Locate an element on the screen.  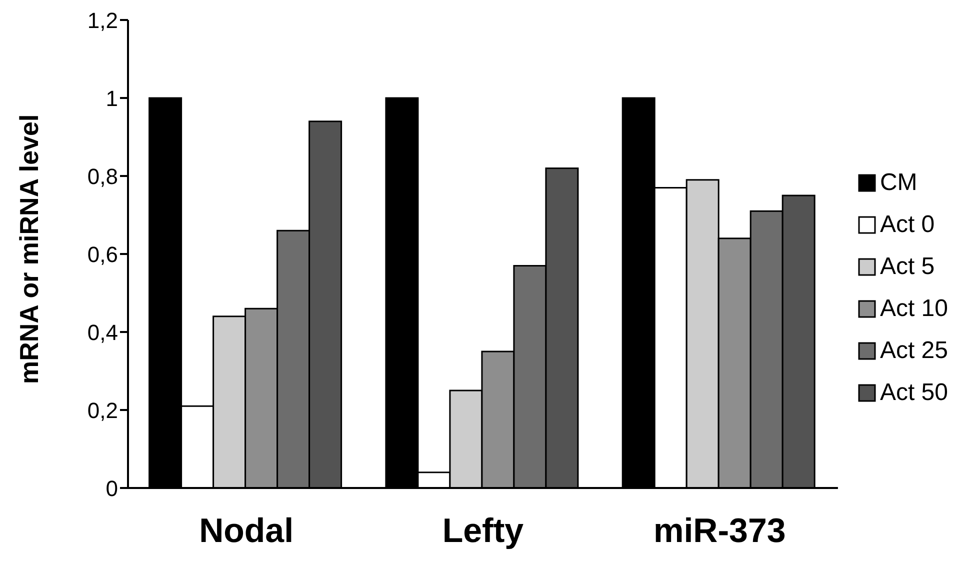
y-tick-label: 0 is located at coordinates (112, 488).